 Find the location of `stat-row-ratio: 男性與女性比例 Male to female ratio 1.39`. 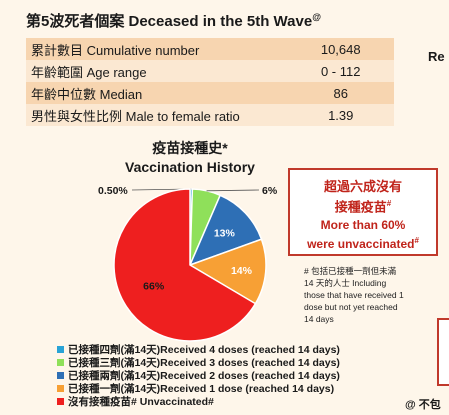

stat-row-ratio: 男性與女性比例 Male to female ratio 1.39 is located at coordinates (210, 115).